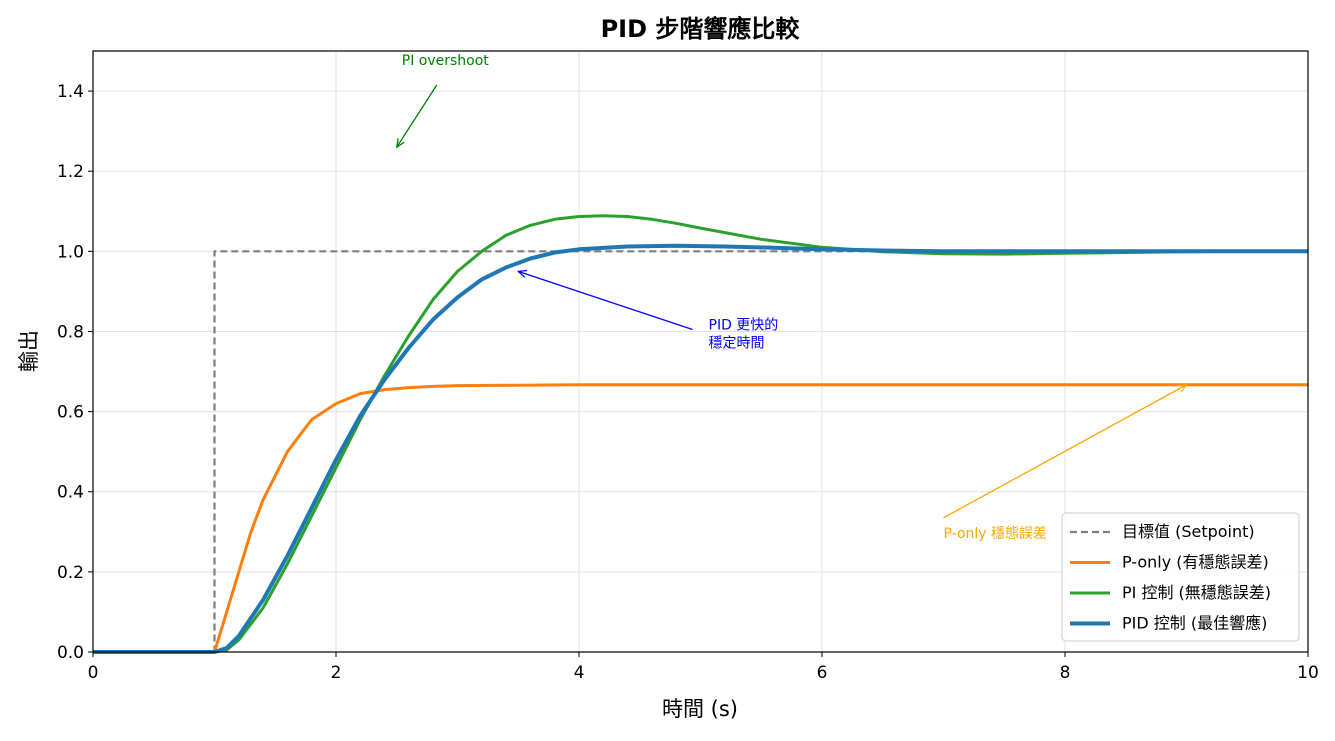 Image resolution: width=1335 pixels, height=741 pixels. What do you see at coordinates (336, 673) in the screenshot?
I see `x-tick-label: 2` at bounding box center [336, 673].